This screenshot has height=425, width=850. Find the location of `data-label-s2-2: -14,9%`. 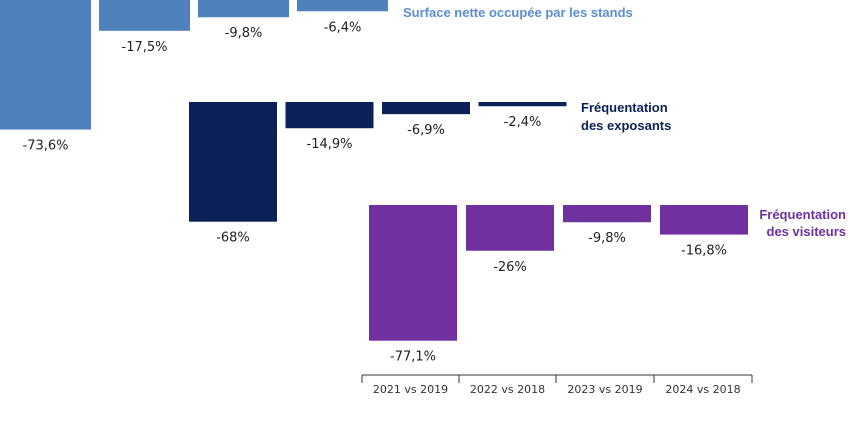

data-label-s2-2: -14,9% is located at coordinates (330, 144).